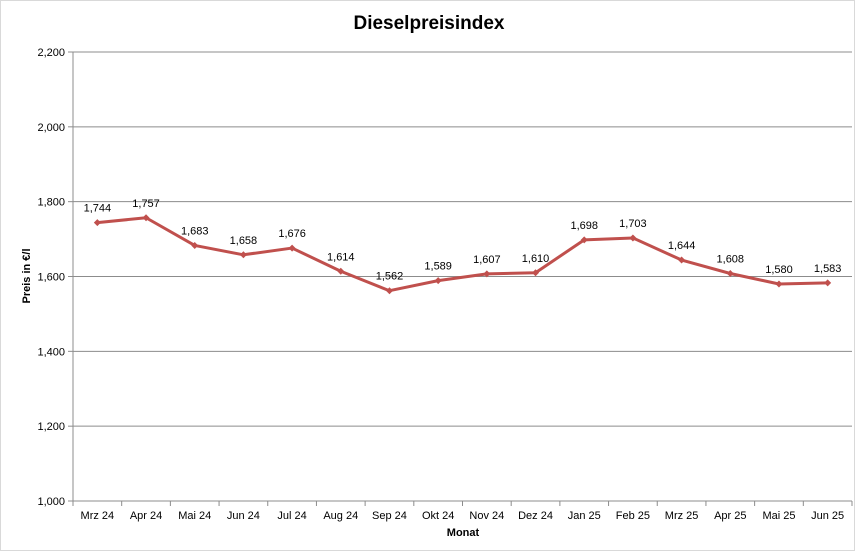  What do you see at coordinates (341, 257) in the screenshot?
I see `data-label: 1,614` at bounding box center [341, 257].